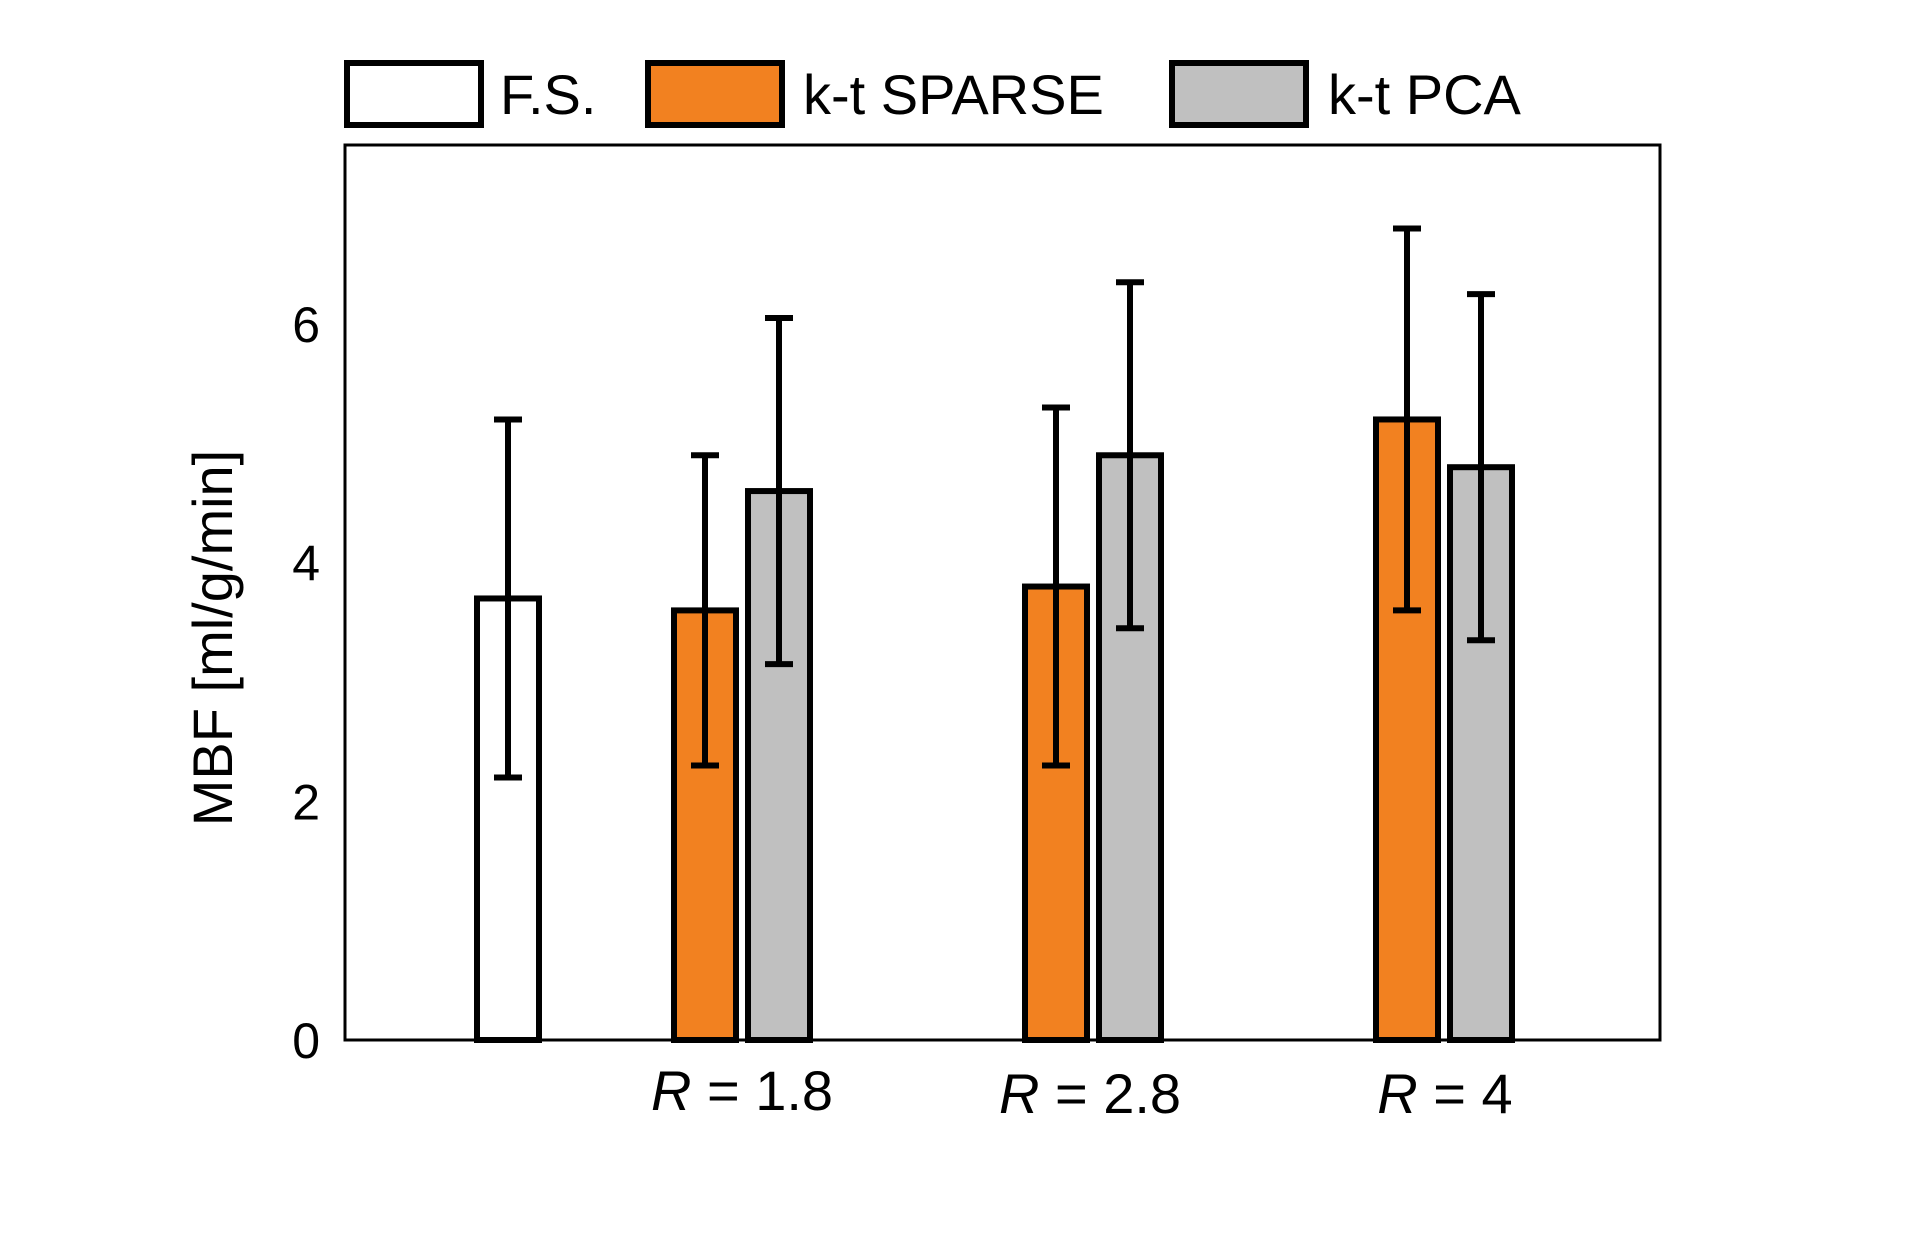 The height and width of the screenshot is (1237, 1905). What do you see at coordinates (306, 802) in the screenshot?
I see `y-tick-label: 2` at bounding box center [306, 802].